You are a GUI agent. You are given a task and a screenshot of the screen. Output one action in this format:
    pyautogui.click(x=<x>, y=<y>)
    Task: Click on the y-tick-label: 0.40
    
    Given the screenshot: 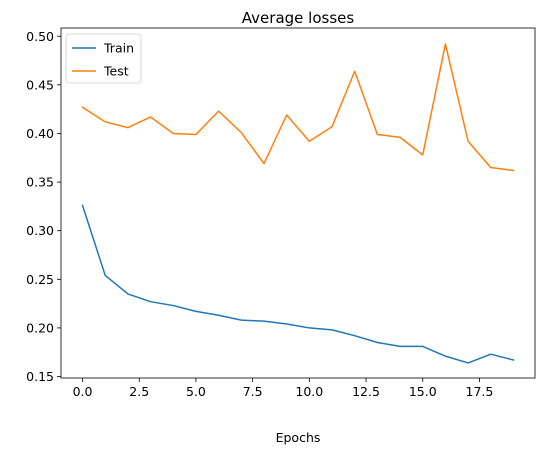 What is the action you would take?
    pyautogui.click(x=40, y=133)
    